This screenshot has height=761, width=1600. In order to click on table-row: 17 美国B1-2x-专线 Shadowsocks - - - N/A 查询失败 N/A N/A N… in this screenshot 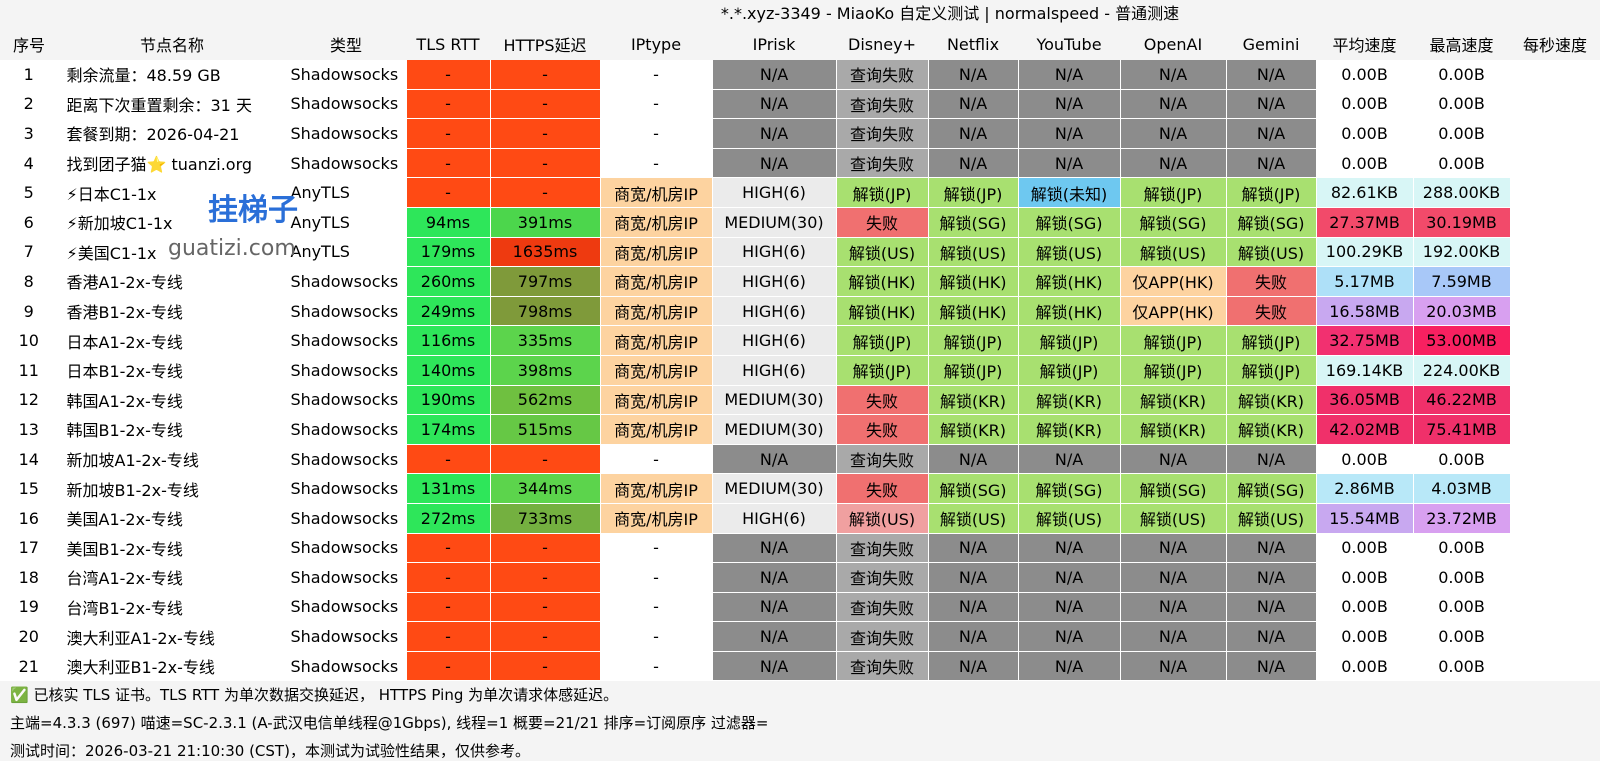, I will do `click(800, 548)`.